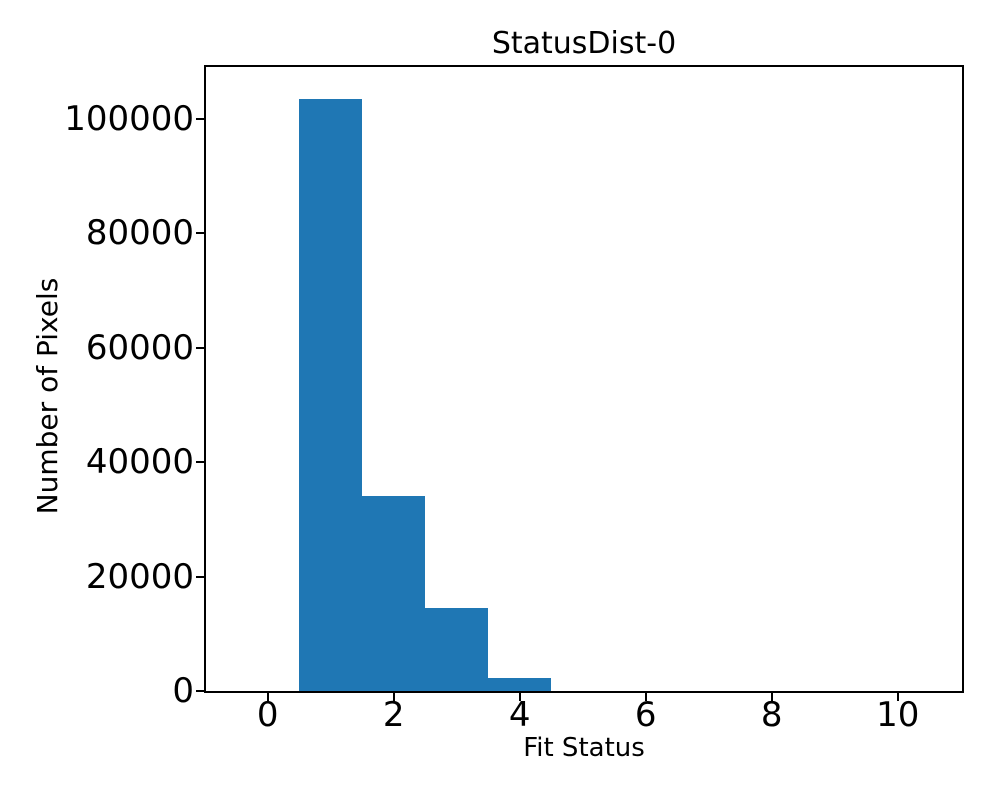  I want to click on x-tick-label: 6, so click(645, 715).